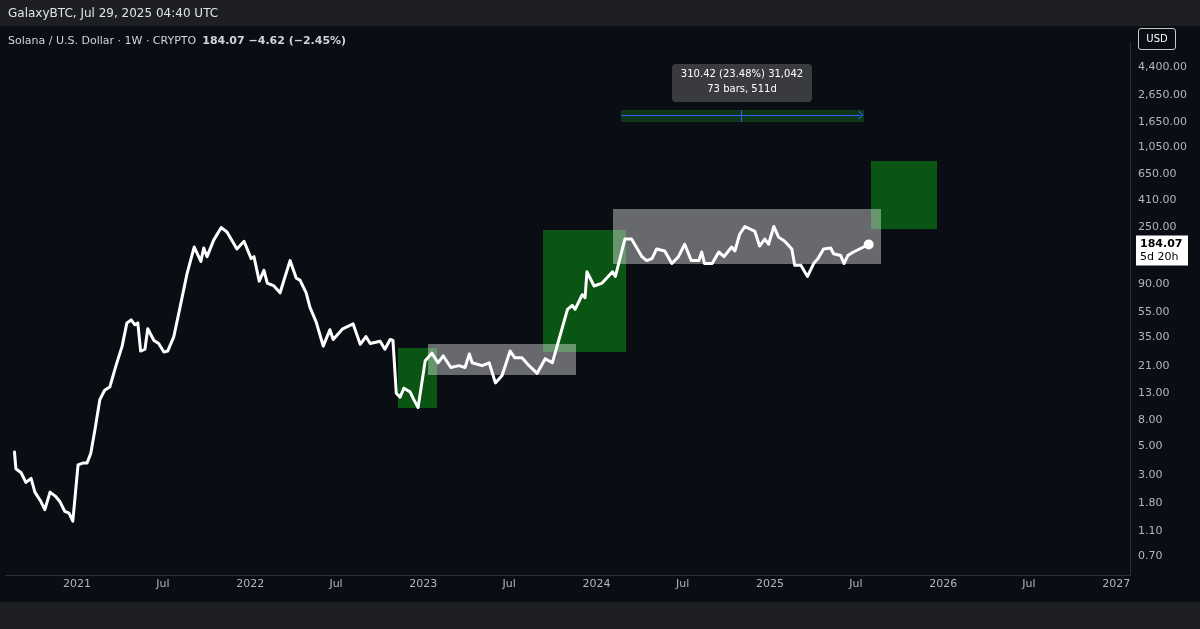 The height and width of the screenshot is (629, 1200). I want to click on annotation: 310.42 (23.48%) 31,042, so click(742, 73).